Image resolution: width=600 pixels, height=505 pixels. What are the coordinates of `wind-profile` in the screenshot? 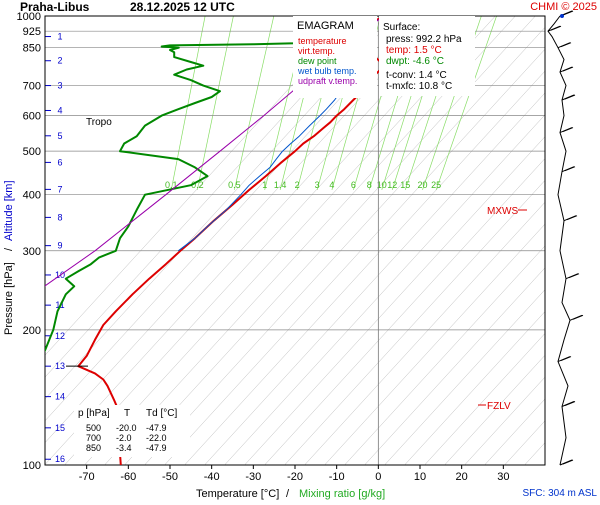 It's located at (565, 238).